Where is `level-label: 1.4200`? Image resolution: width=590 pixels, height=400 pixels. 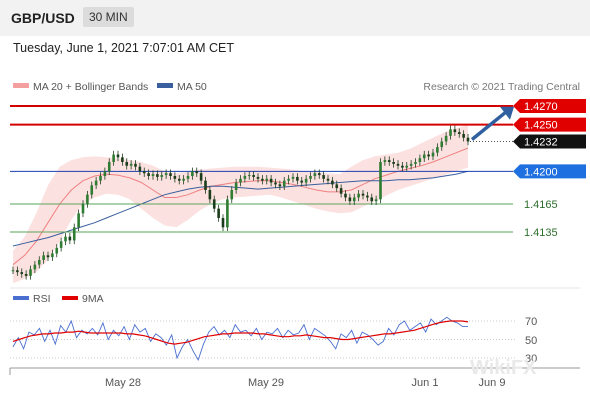
level-label: 1.4200 is located at coordinates (541, 172).